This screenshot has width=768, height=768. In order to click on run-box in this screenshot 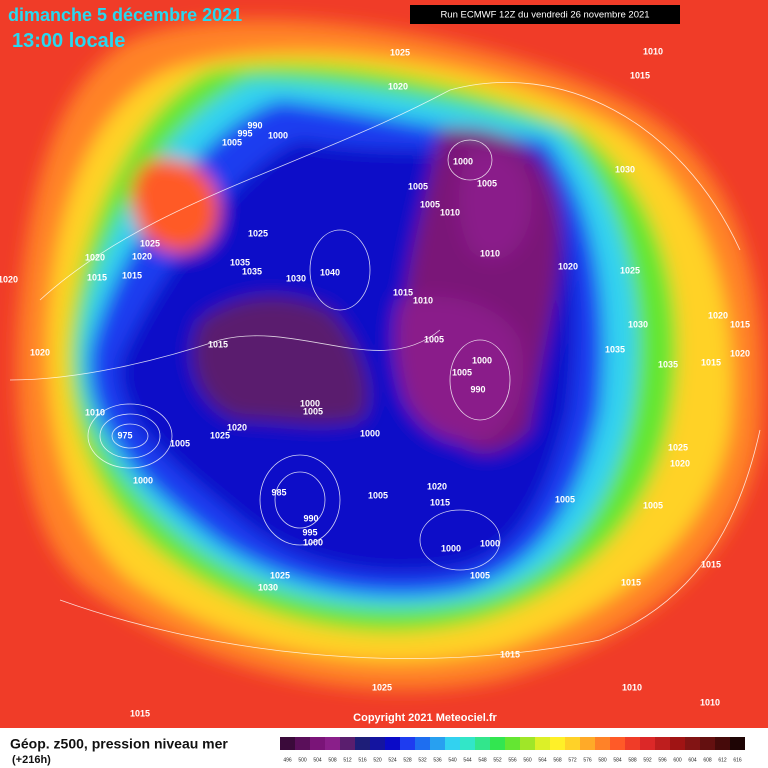, I will do `click(545, 14)`.